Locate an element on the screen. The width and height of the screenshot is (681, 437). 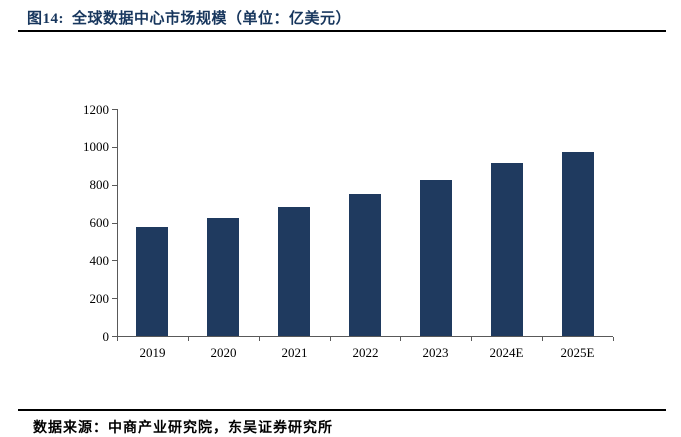
y-tick-label: 0 is located at coordinates (106, 336).